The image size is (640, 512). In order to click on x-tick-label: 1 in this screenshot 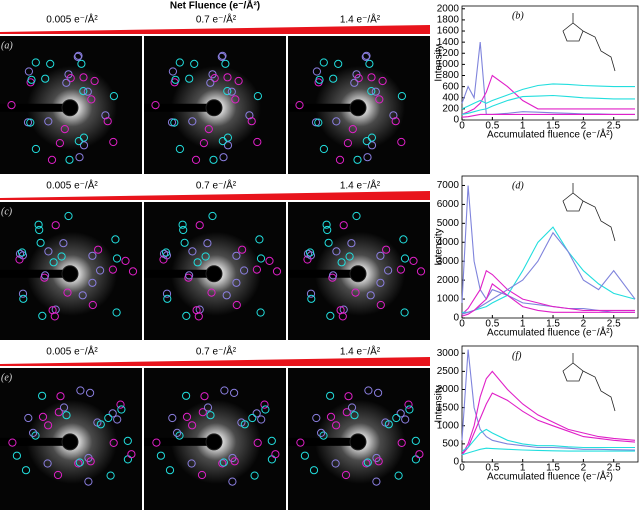, I will do `click(523, 468)`.